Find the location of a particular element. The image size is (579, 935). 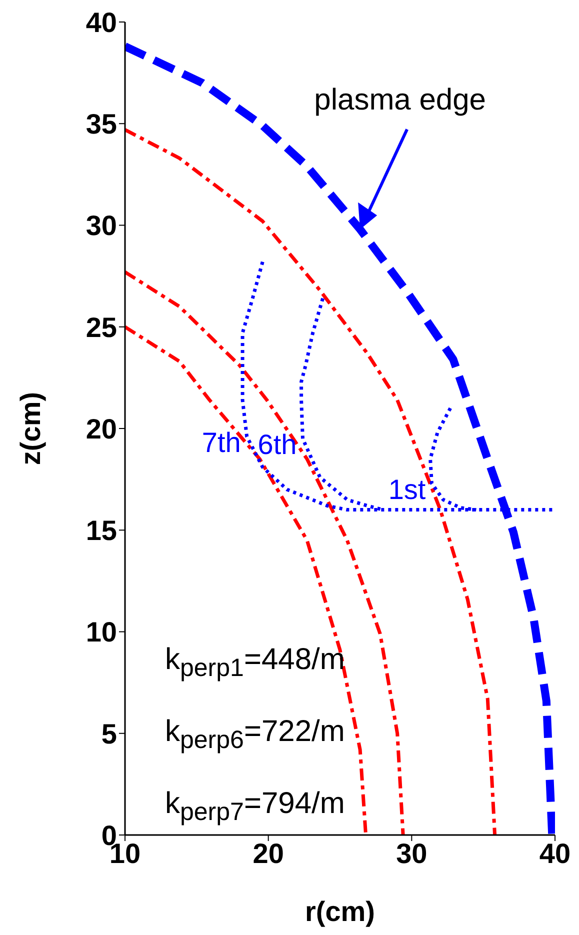

y-tick-label: 5 is located at coordinates (109, 734).